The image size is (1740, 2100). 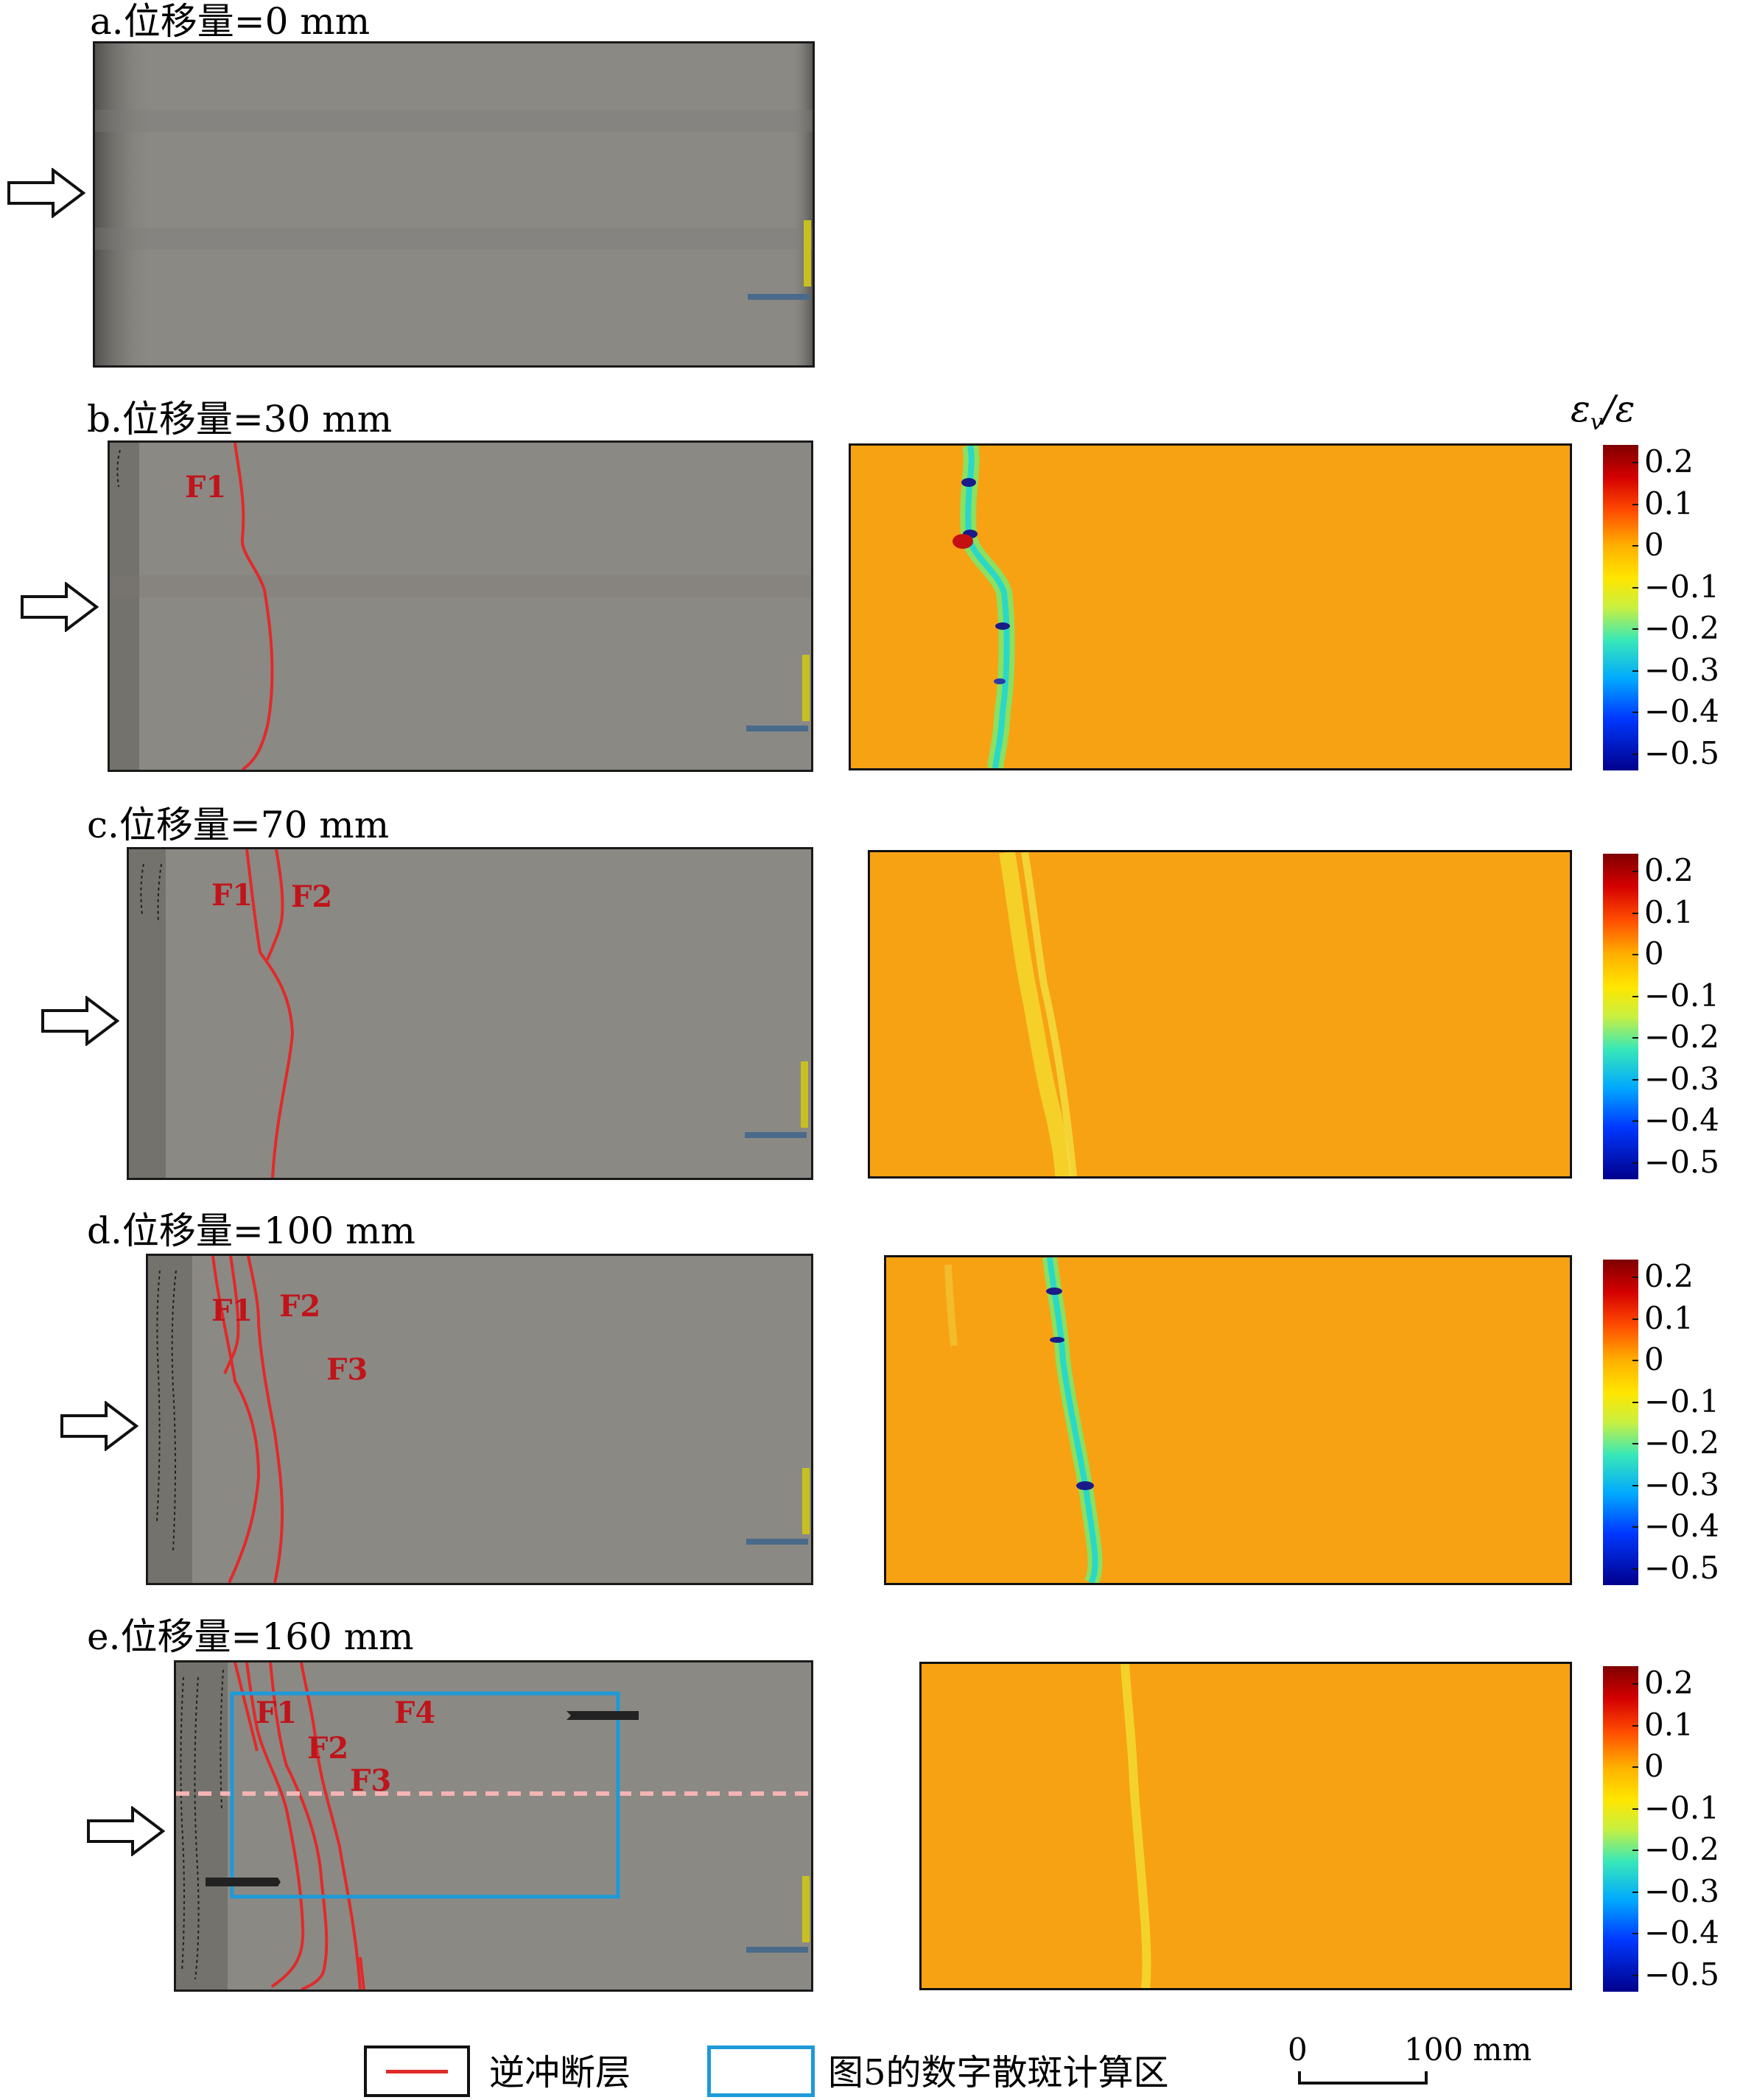 I want to click on scale-end-label: 100 mm, so click(x=1468, y=2050).